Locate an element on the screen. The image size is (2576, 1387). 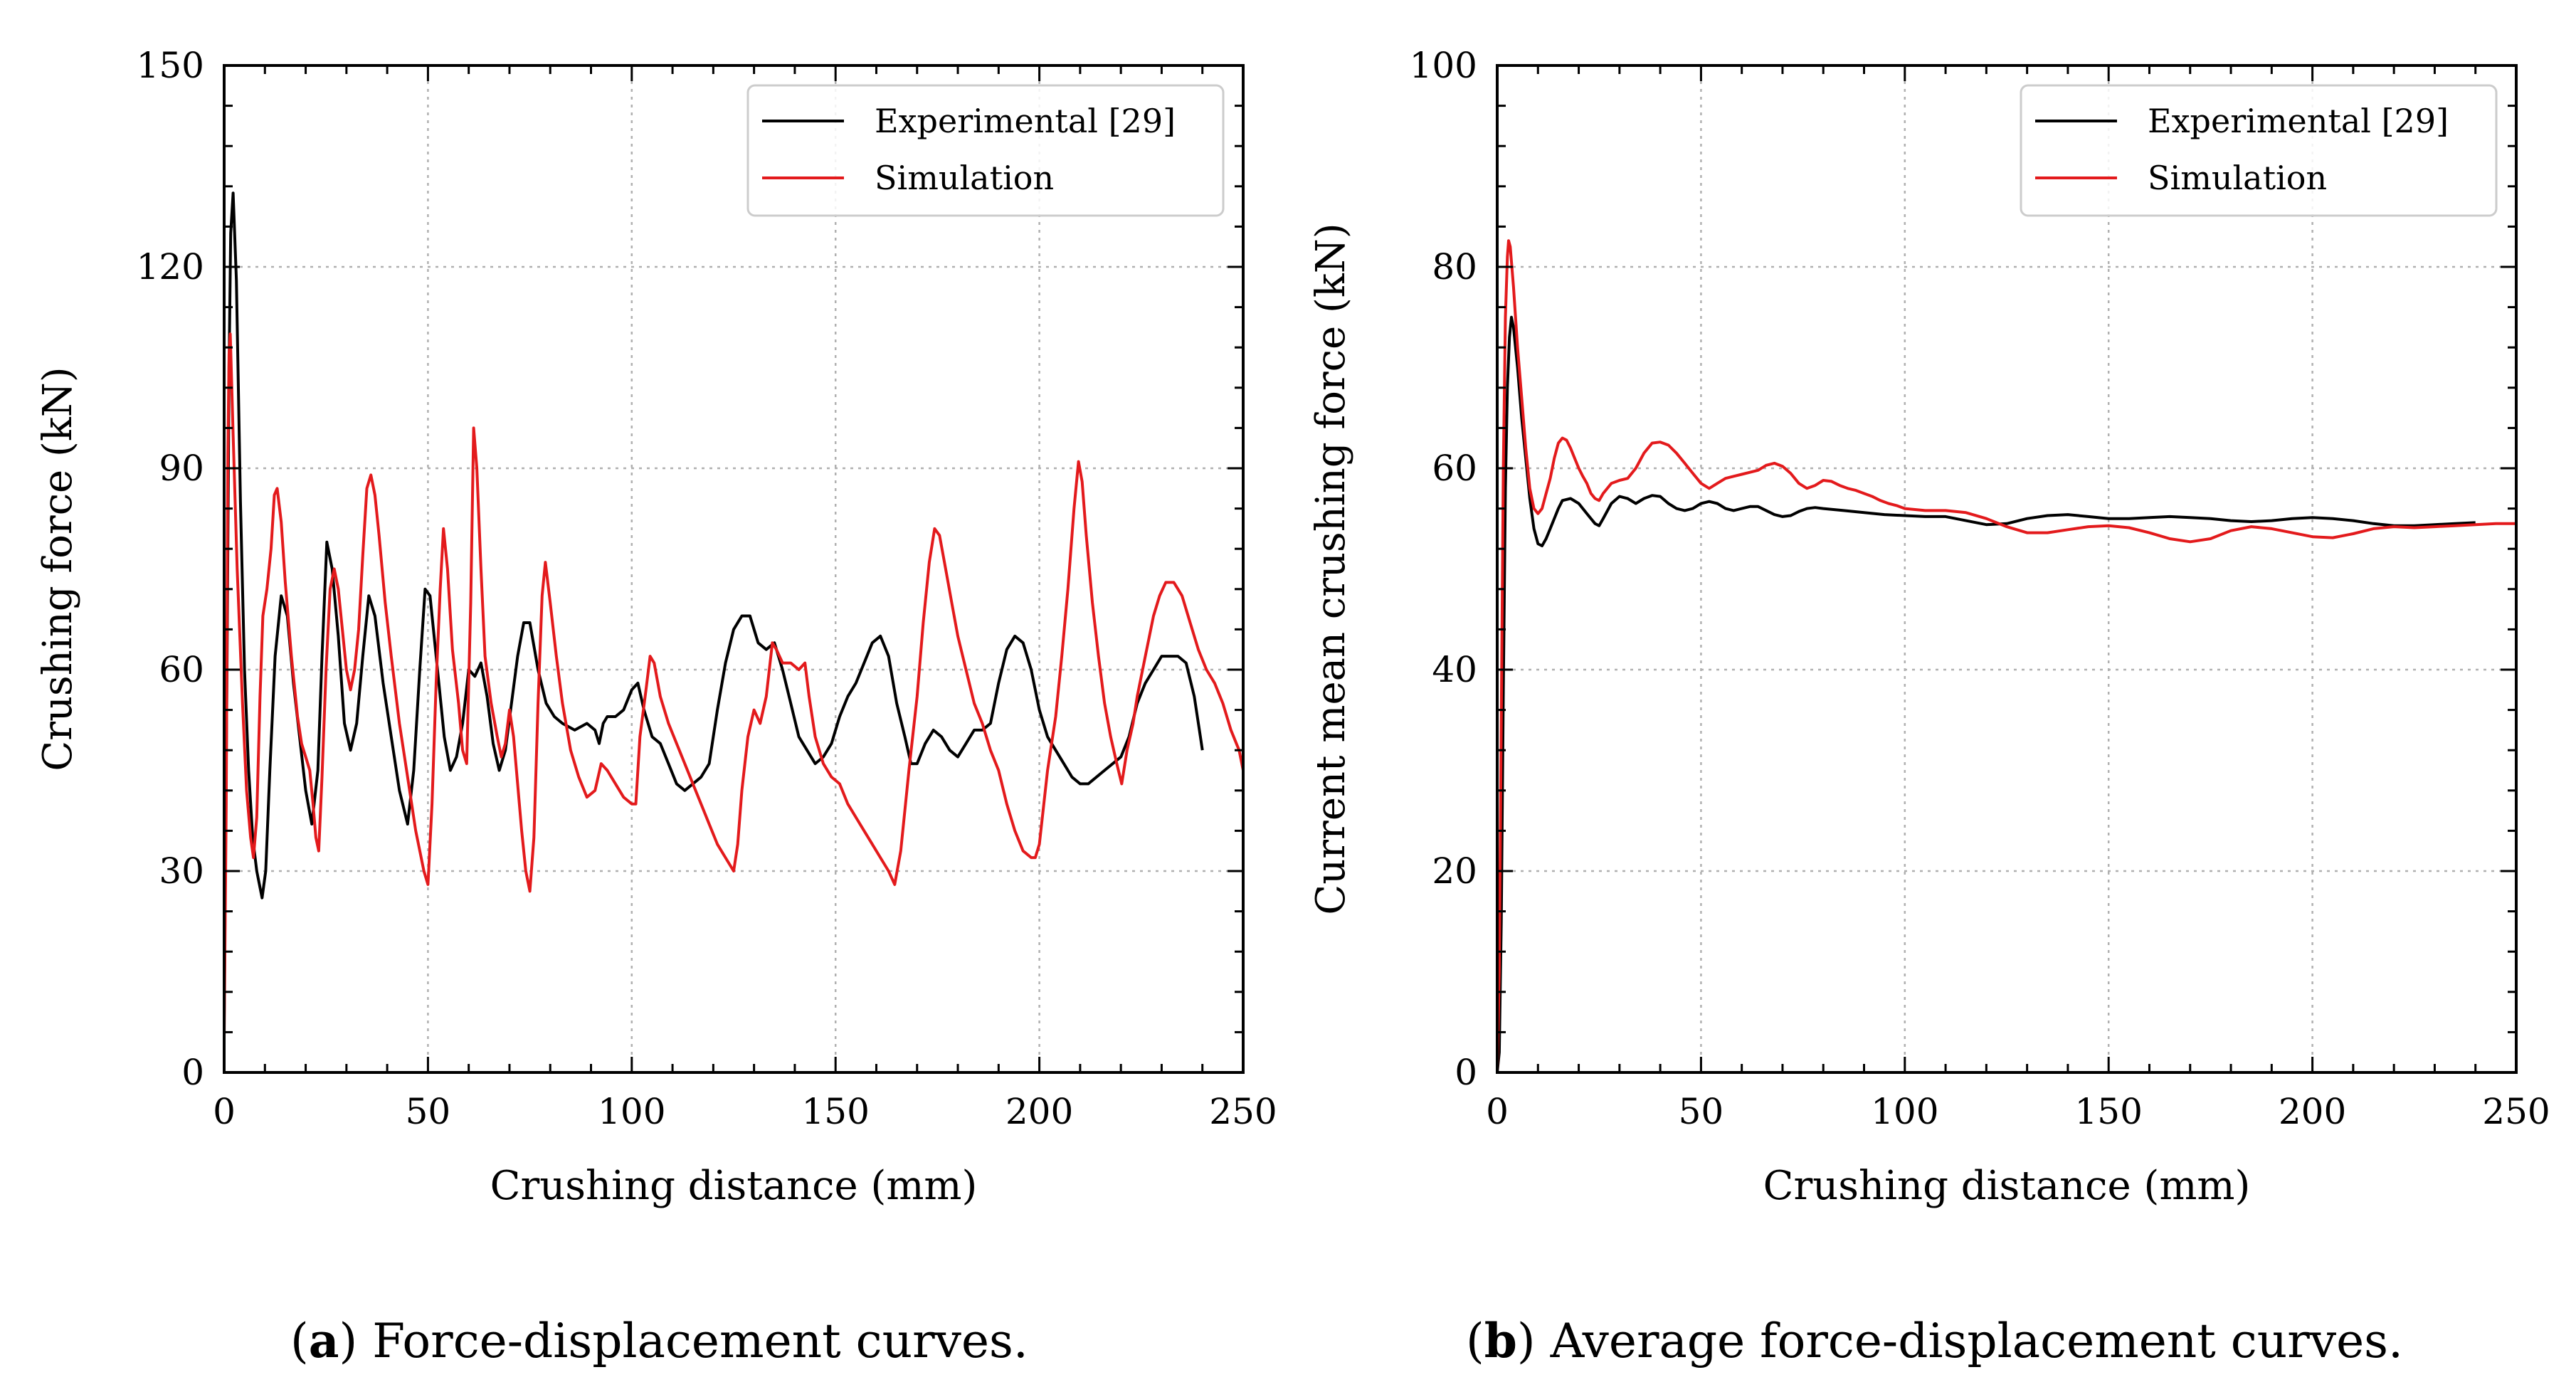
caption-a-text: Force-displacement curves. is located at coordinates (693, 1341).